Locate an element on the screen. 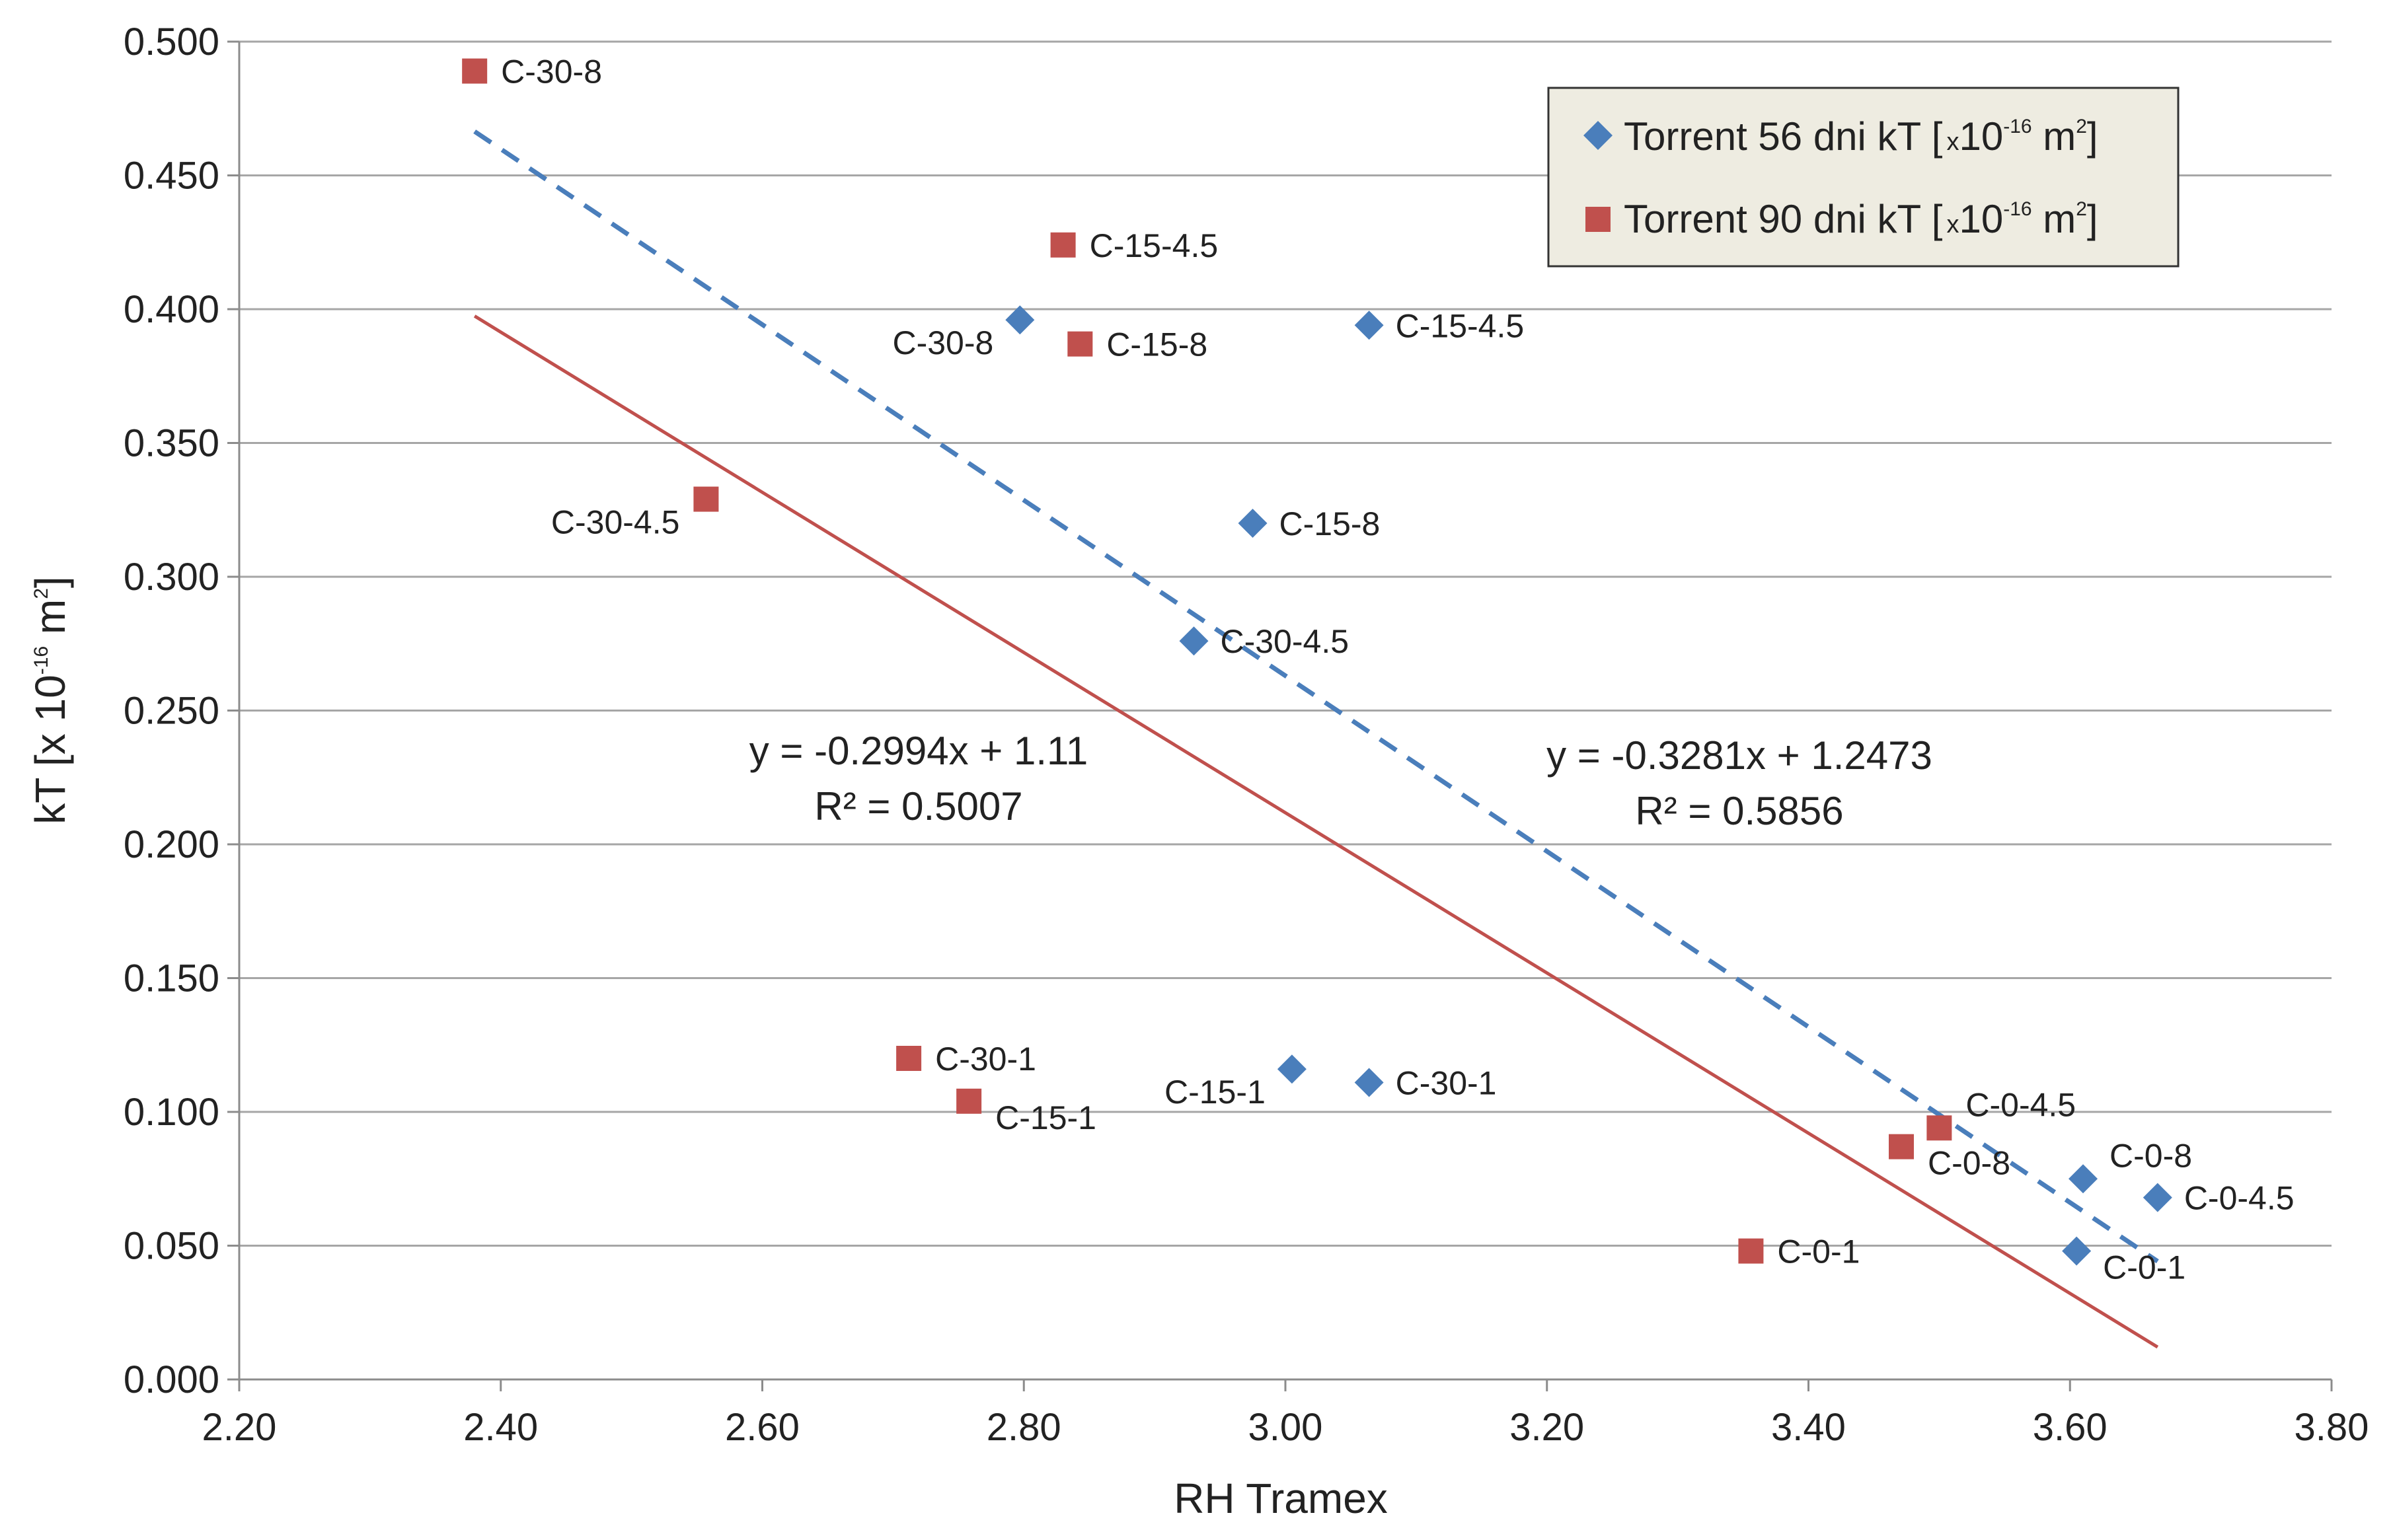  x-tick-label: 3.60 is located at coordinates (2070, 1427).